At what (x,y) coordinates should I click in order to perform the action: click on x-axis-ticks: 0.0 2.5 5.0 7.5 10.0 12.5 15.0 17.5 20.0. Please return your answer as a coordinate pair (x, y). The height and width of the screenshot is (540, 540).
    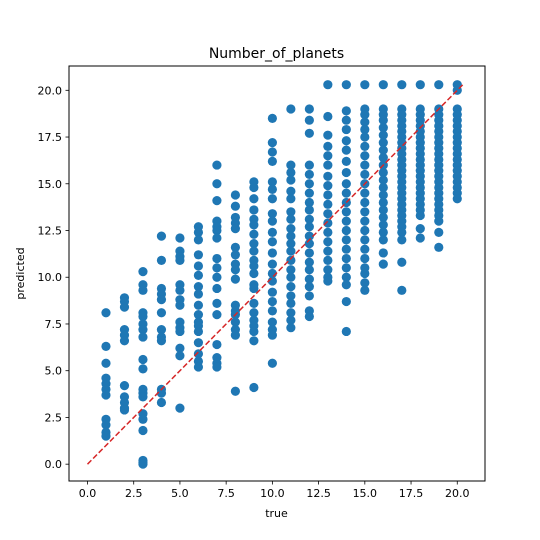
    Looking at the image, I should click on (274, 490).